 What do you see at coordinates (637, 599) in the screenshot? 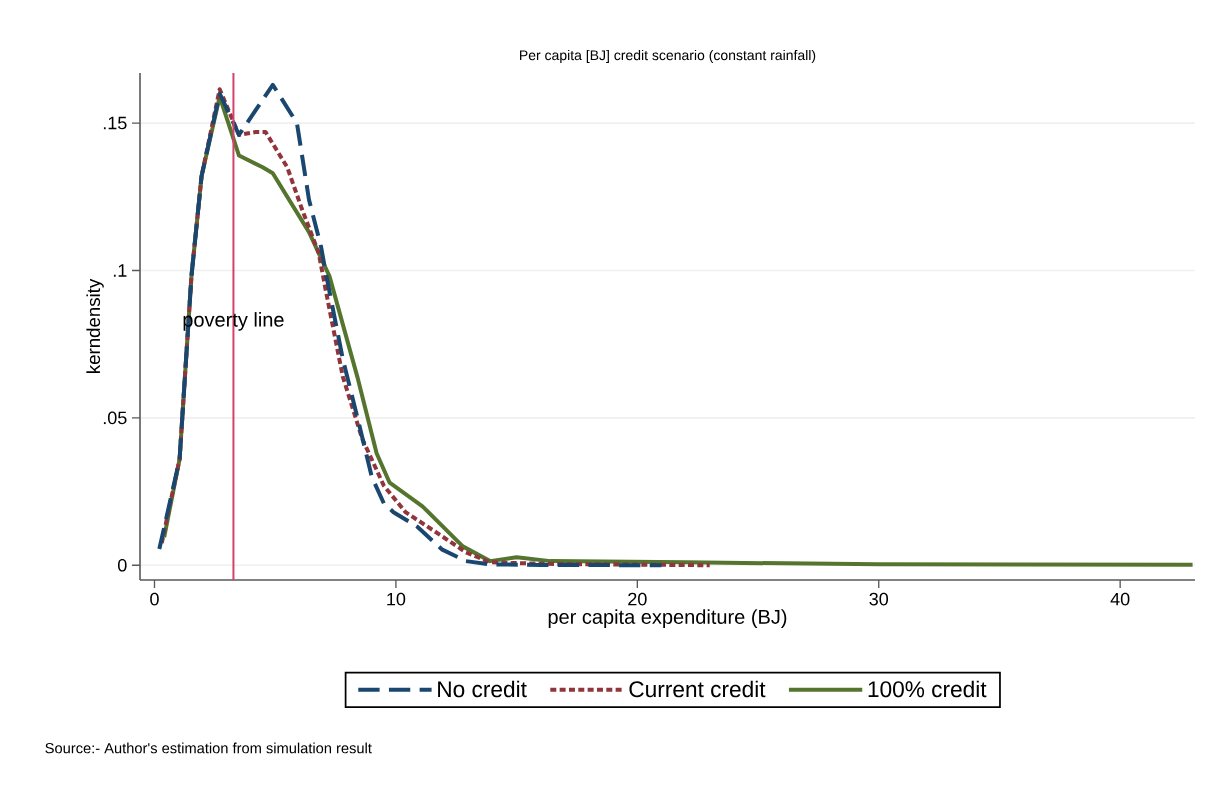
I see `x-tick-label: 20` at bounding box center [637, 599].